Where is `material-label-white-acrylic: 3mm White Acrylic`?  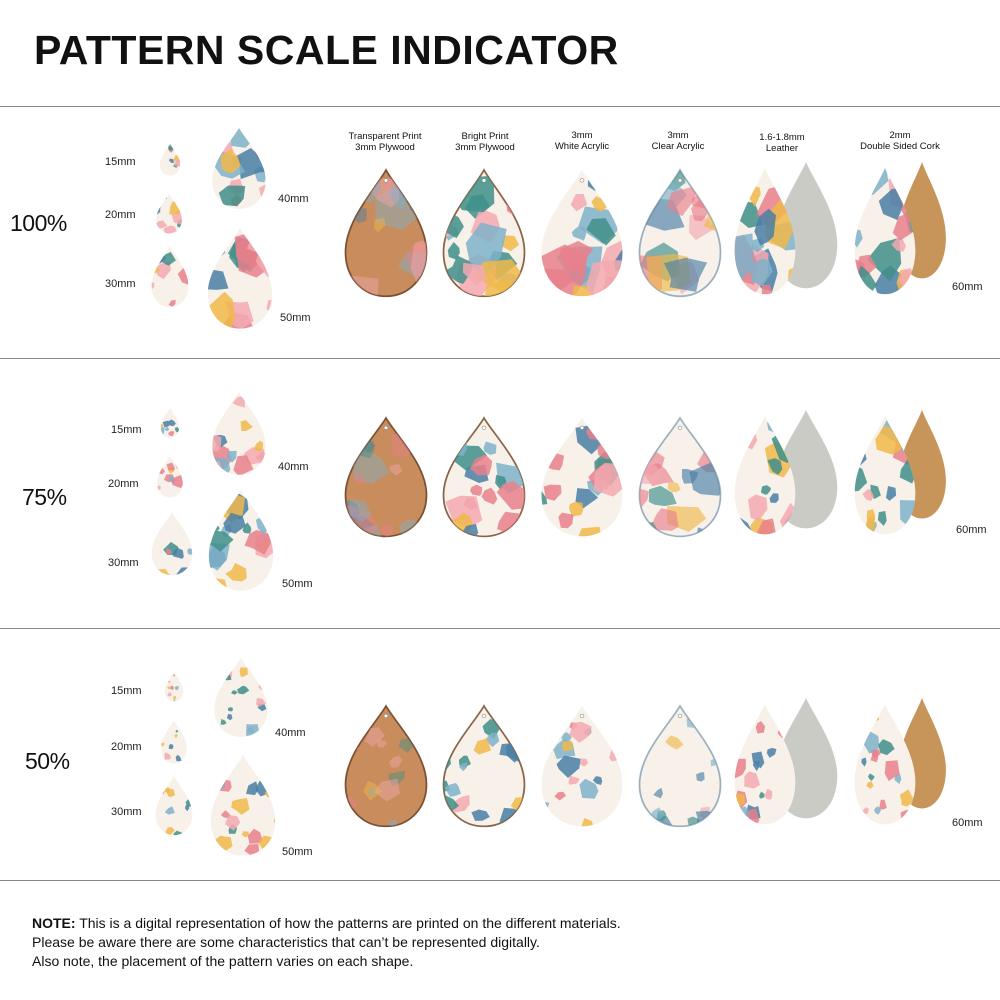 material-label-white-acrylic: 3mm White Acrylic is located at coordinates (582, 141).